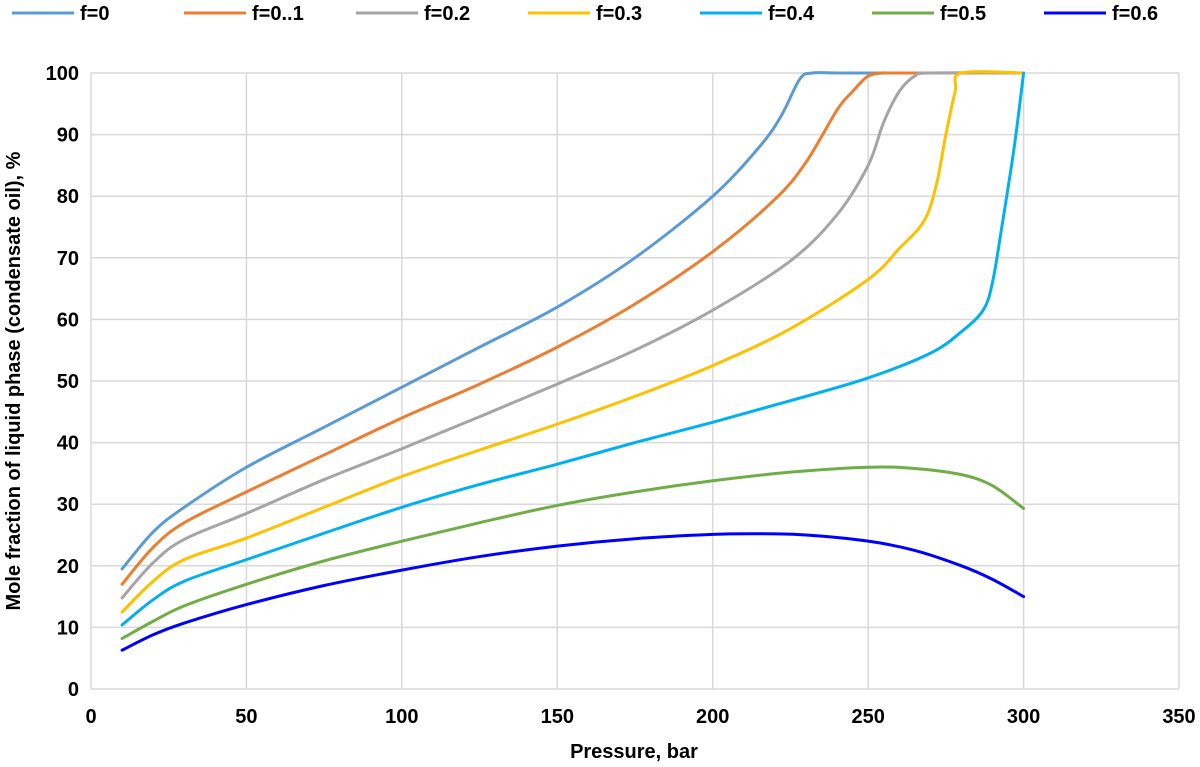 The width and height of the screenshot is (1200, 767). Describe the element at coordinates (68, 197) in the screenshot. I see `y-tick-label: 80` at that location.